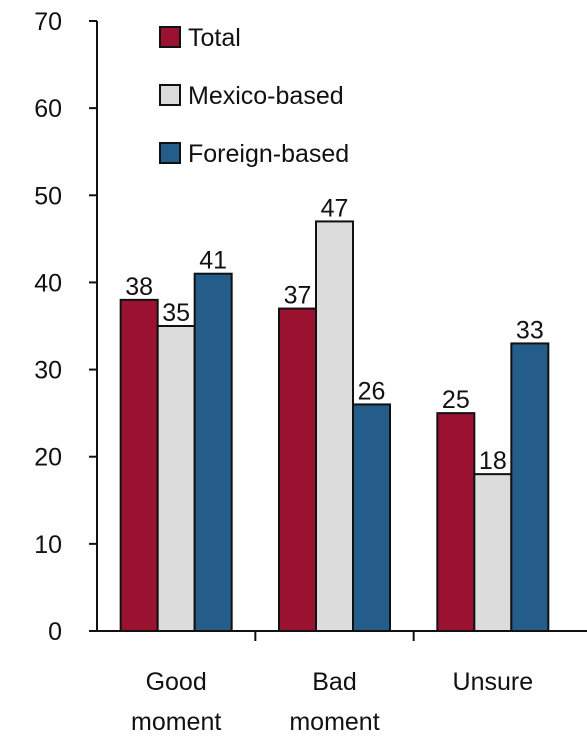 This screenshot has width=587, height=740. I want to click on y-tick-label: 0, so click(55, 632).